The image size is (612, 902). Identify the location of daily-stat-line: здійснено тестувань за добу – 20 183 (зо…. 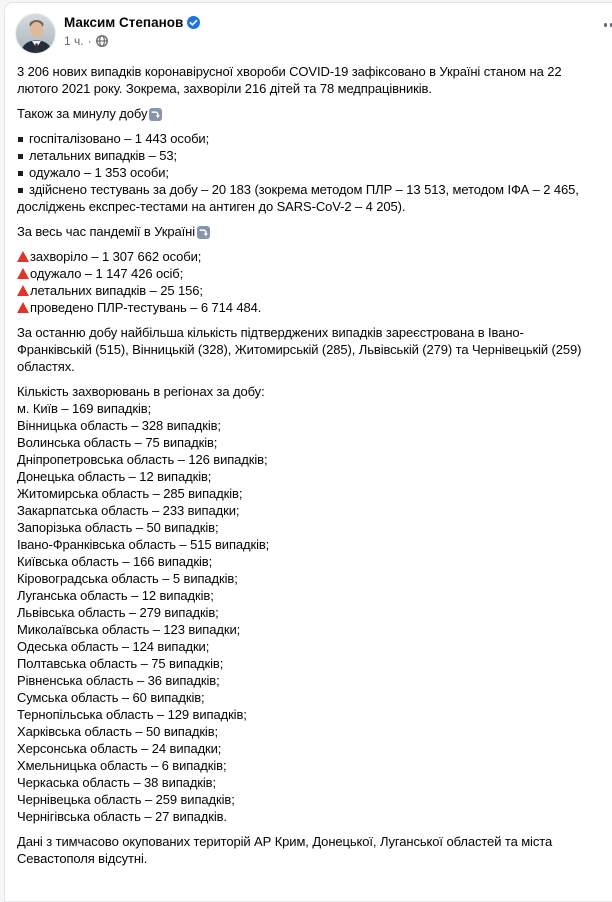
(304, 198).